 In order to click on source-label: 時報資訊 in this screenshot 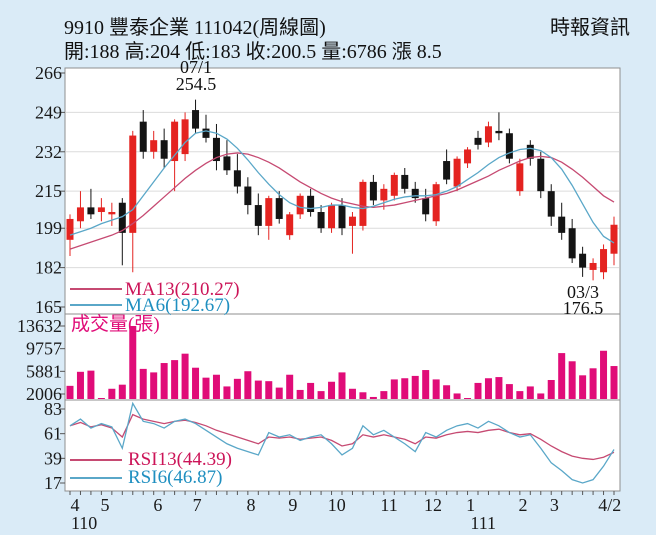, I will do `click(590, 28)`.